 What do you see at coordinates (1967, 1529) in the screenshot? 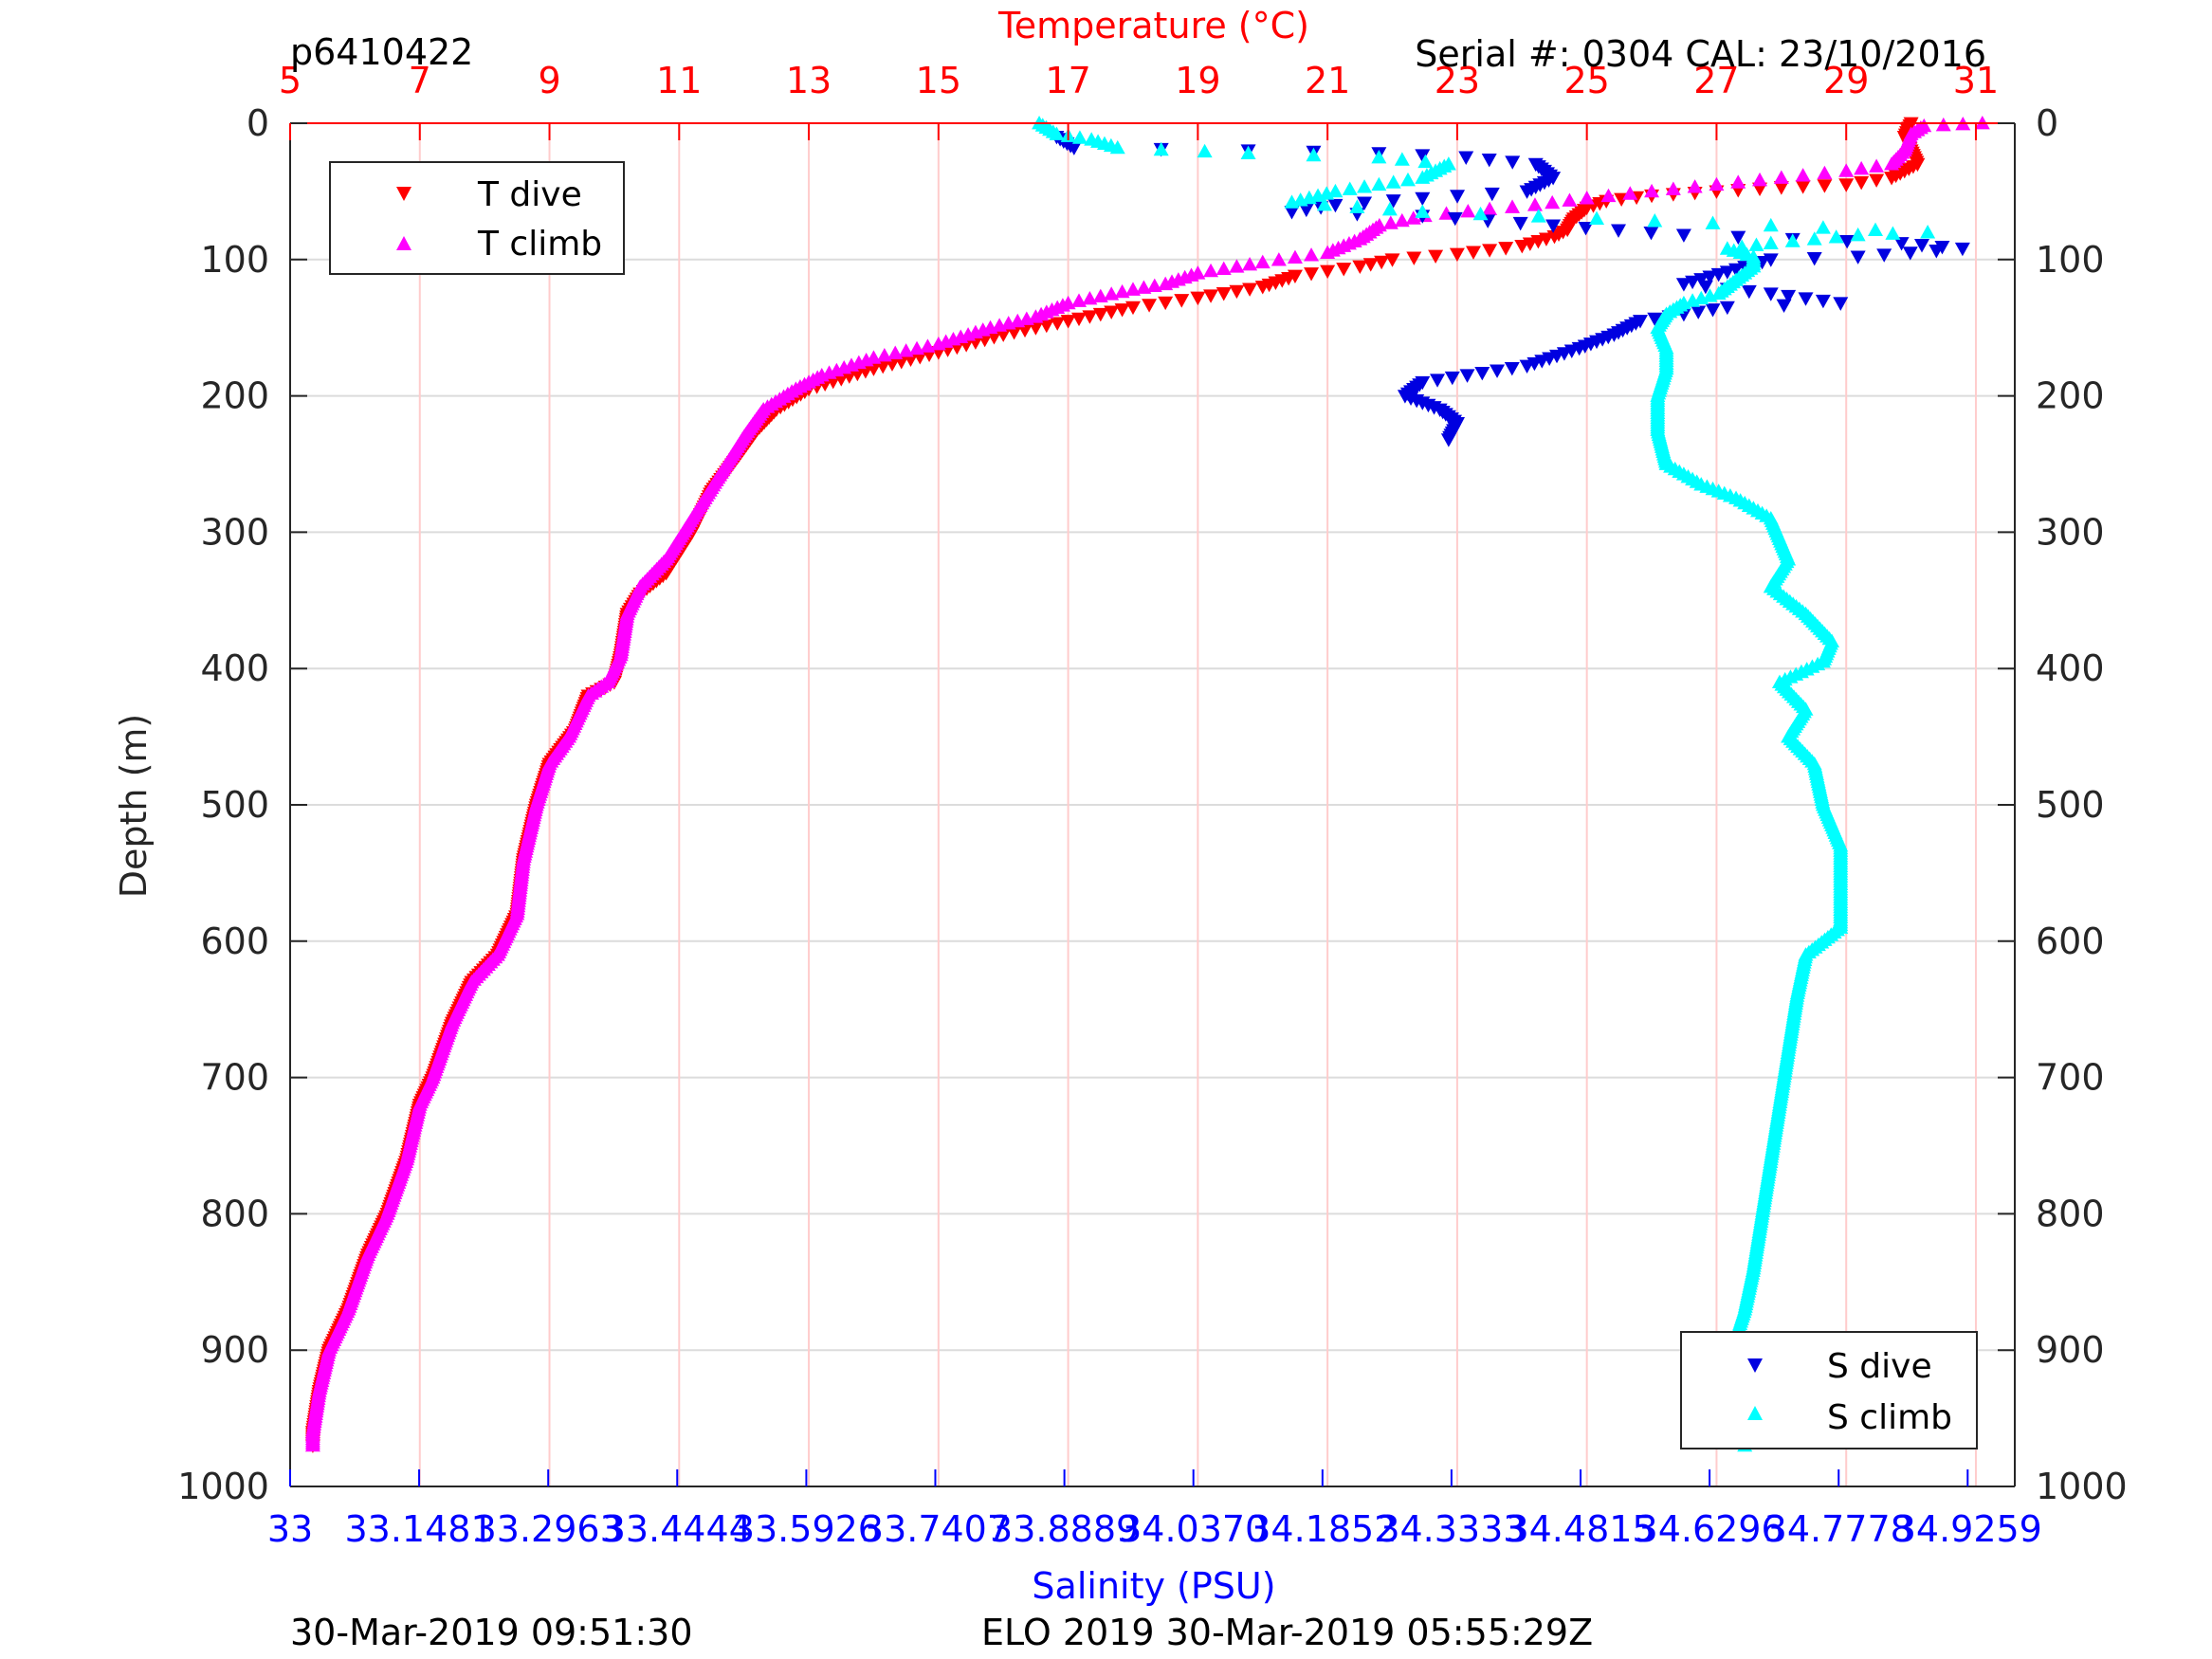
I see `sal-tick-label: 34.9259` at bounding box center [1967, 1529].